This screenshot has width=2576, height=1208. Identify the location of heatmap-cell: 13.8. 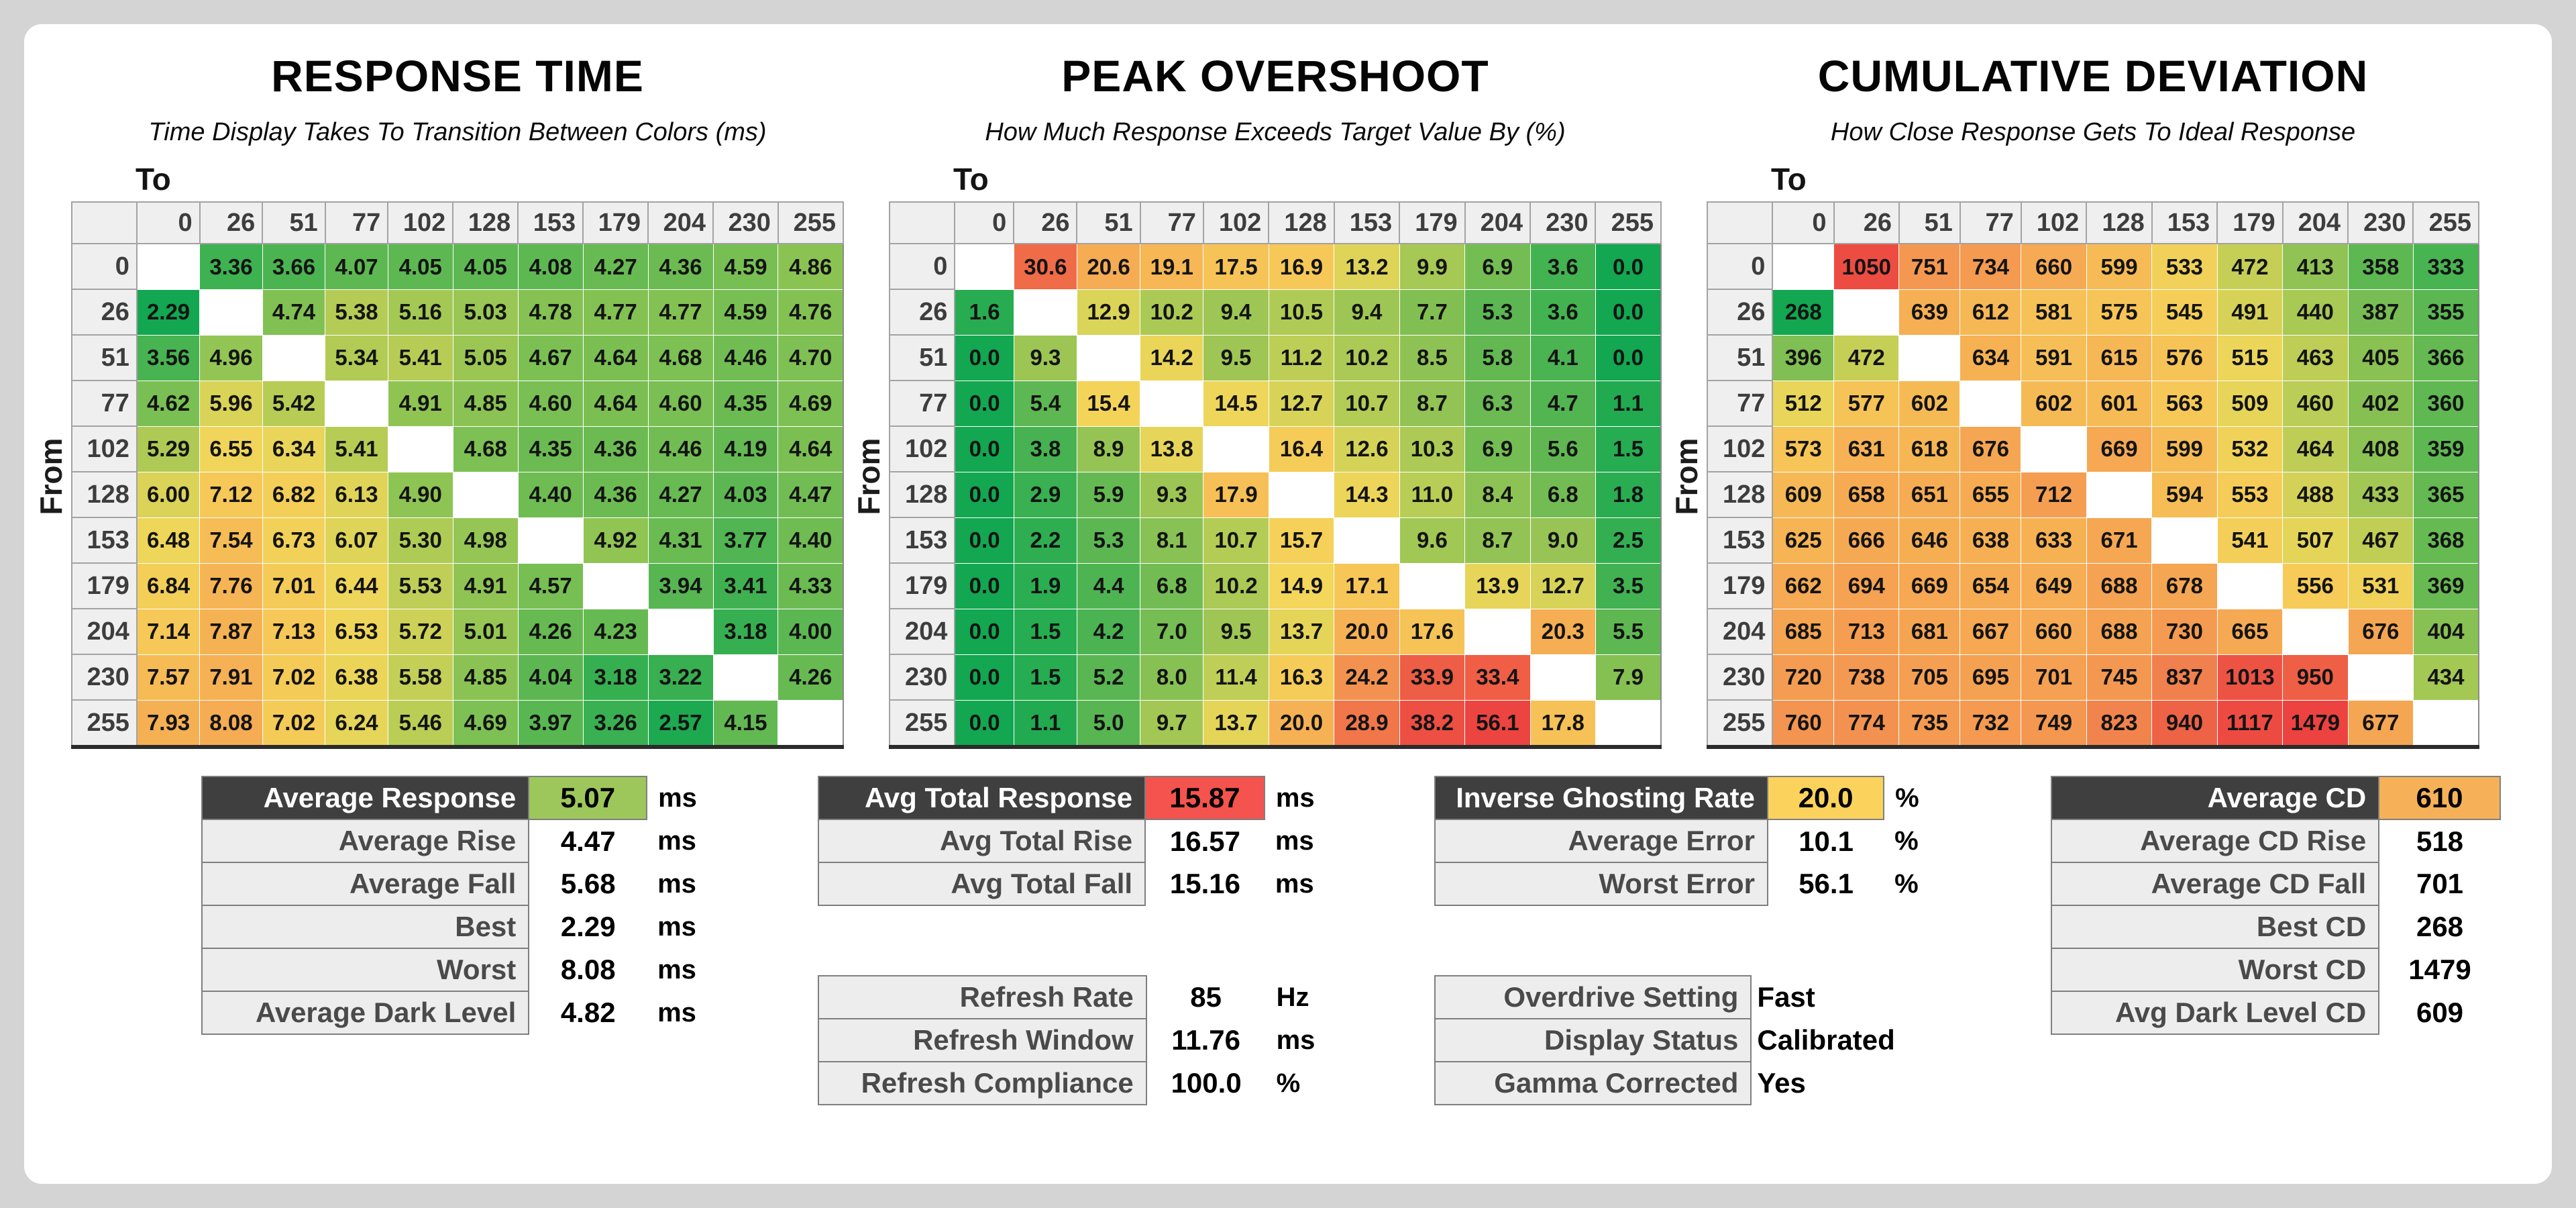
(1172, 448).